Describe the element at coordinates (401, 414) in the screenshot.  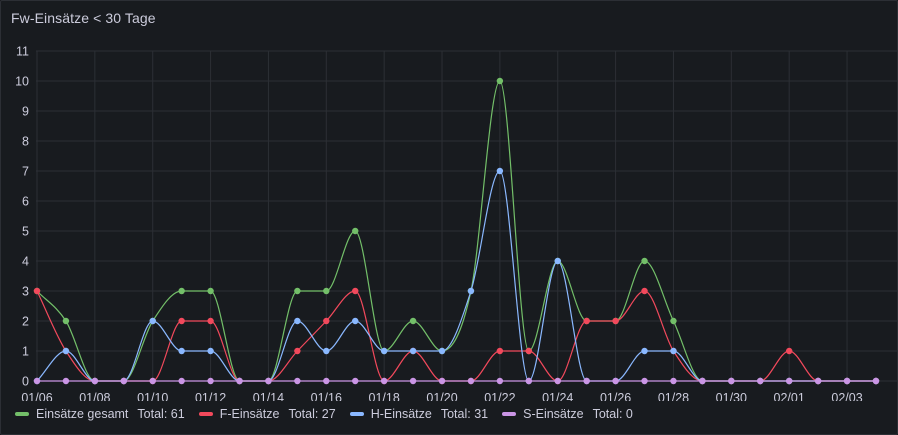
I see `legend-label: H-Einsätze` at that location.